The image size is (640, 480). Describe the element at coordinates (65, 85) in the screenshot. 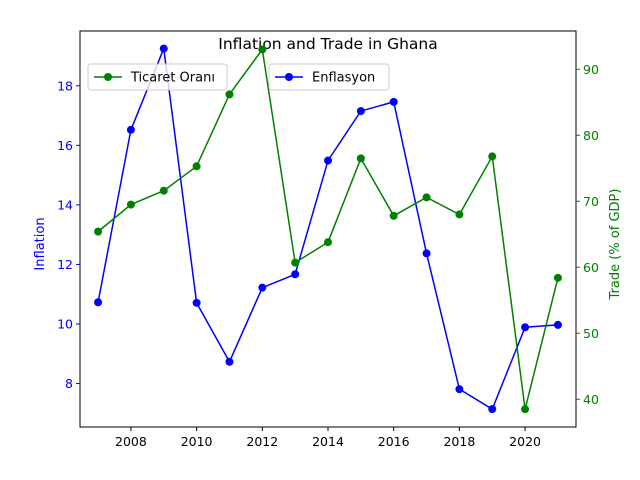

I see `left-y-tick-label: 18` at that location.